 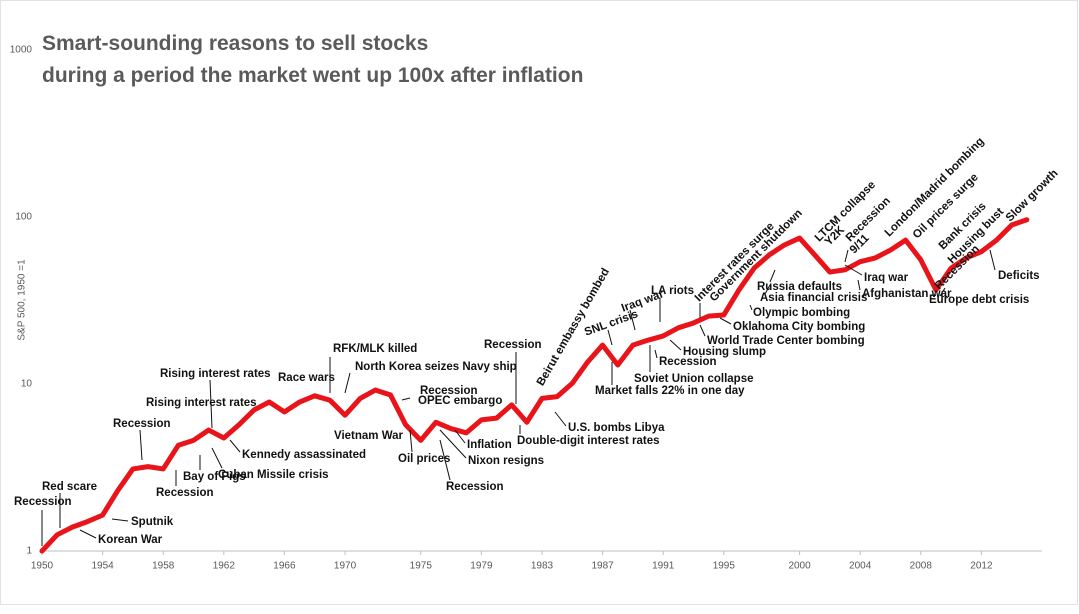 I want to click on annotation: Korean War, so click(x=130, y=540).